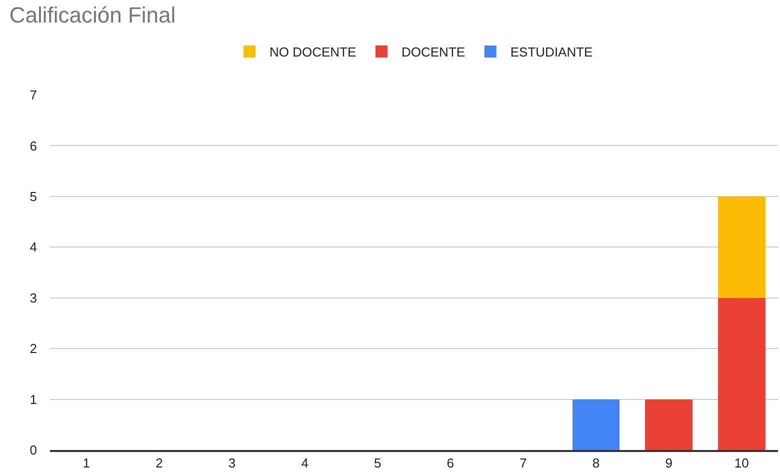 The width and height of the screenshot is (780, 475). Describe the element at coordinates (552, 52) in the screenshot. I see `legend-label: ESTUDIANTE` at that location.